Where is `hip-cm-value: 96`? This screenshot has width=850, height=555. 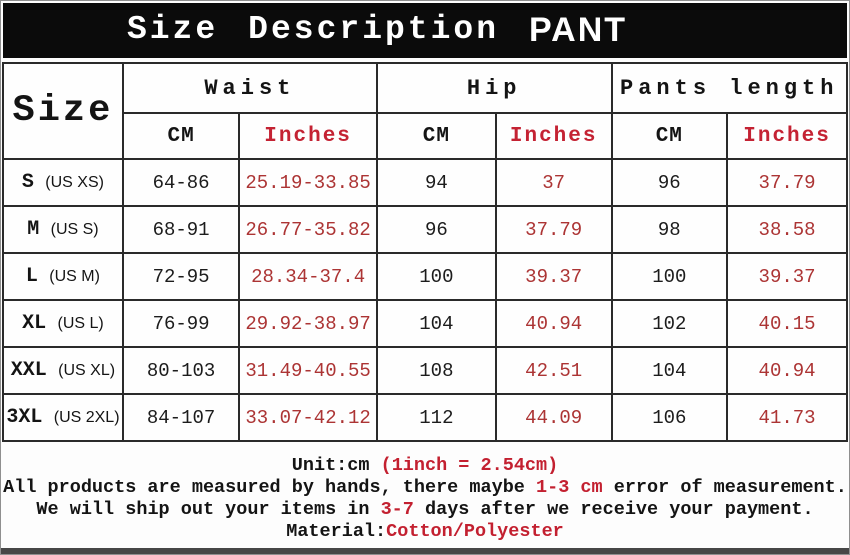
hip-cm-value: 96 is located at coordinates (436, 229).